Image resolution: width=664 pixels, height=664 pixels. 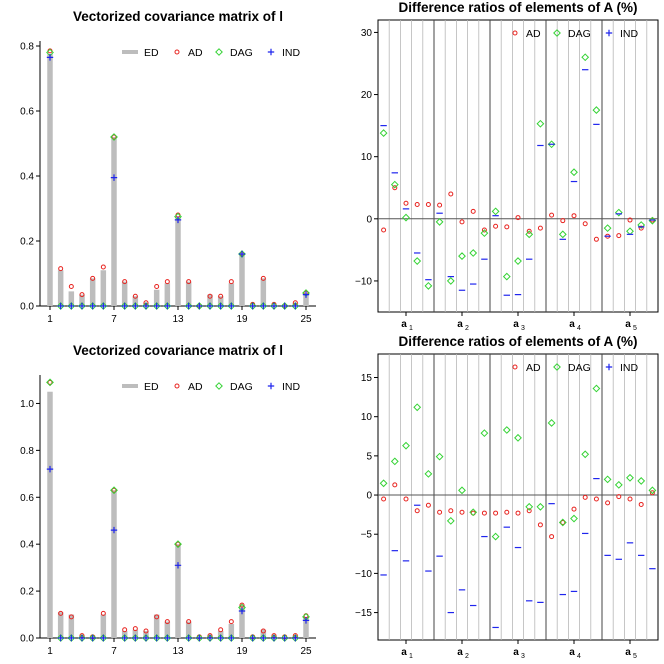 I want to click on group-label-subscript: 1, so click(x=411, y=656).